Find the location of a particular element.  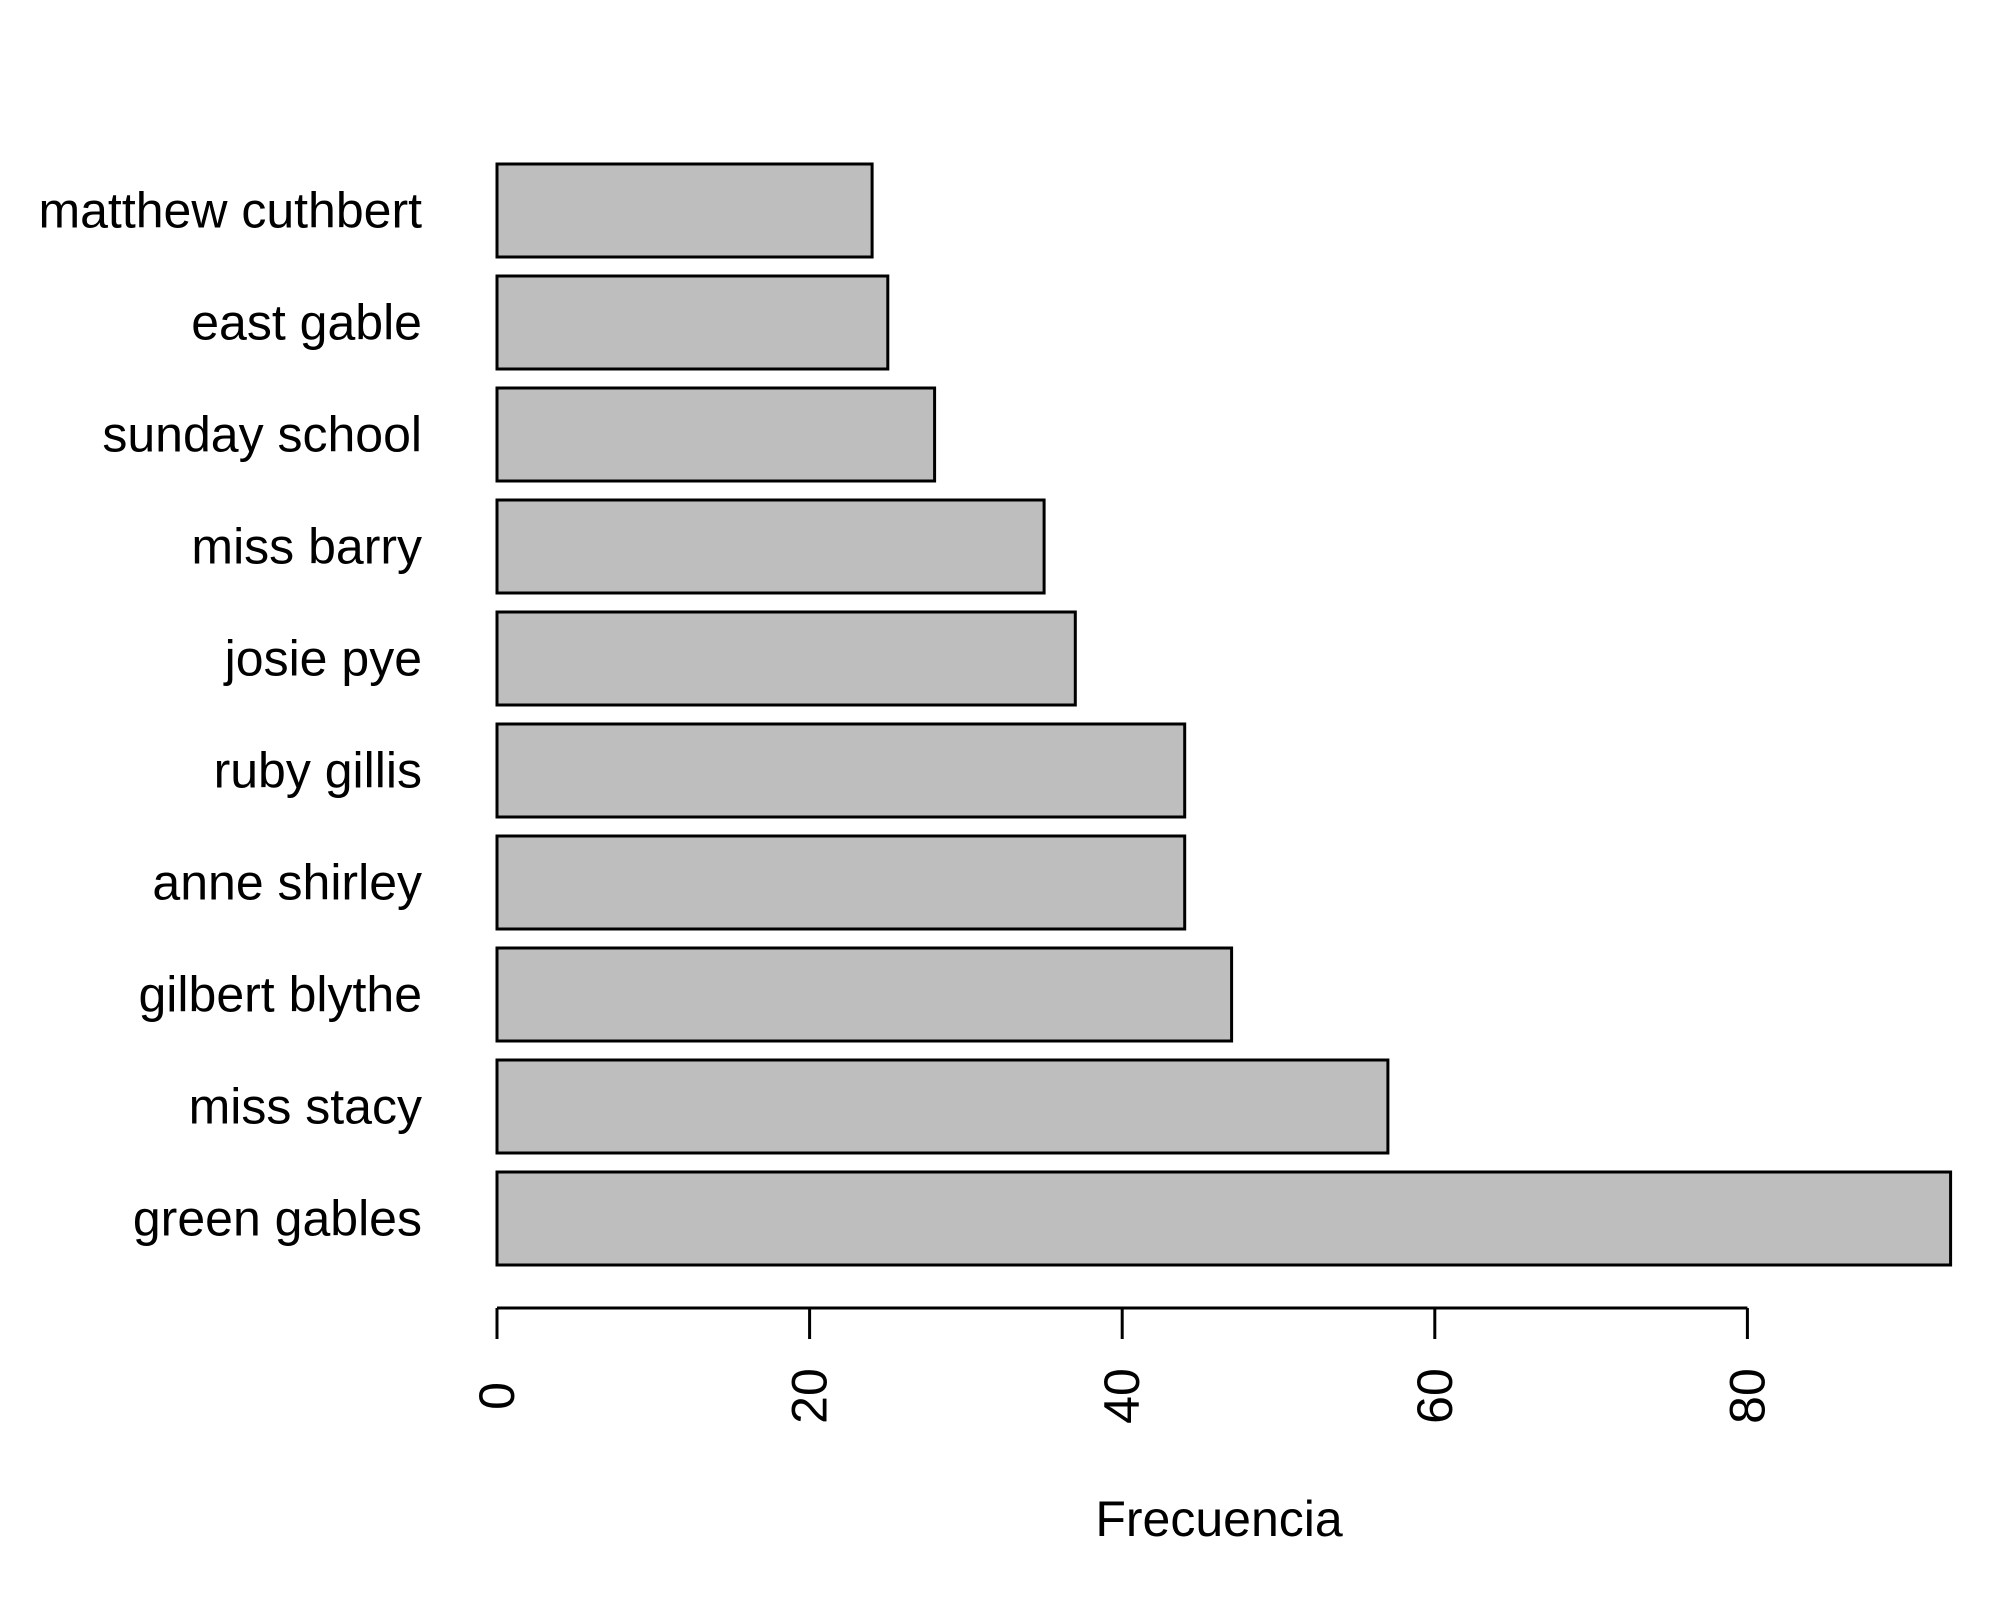

category-label: east gable is located at coordinates (306, 323).